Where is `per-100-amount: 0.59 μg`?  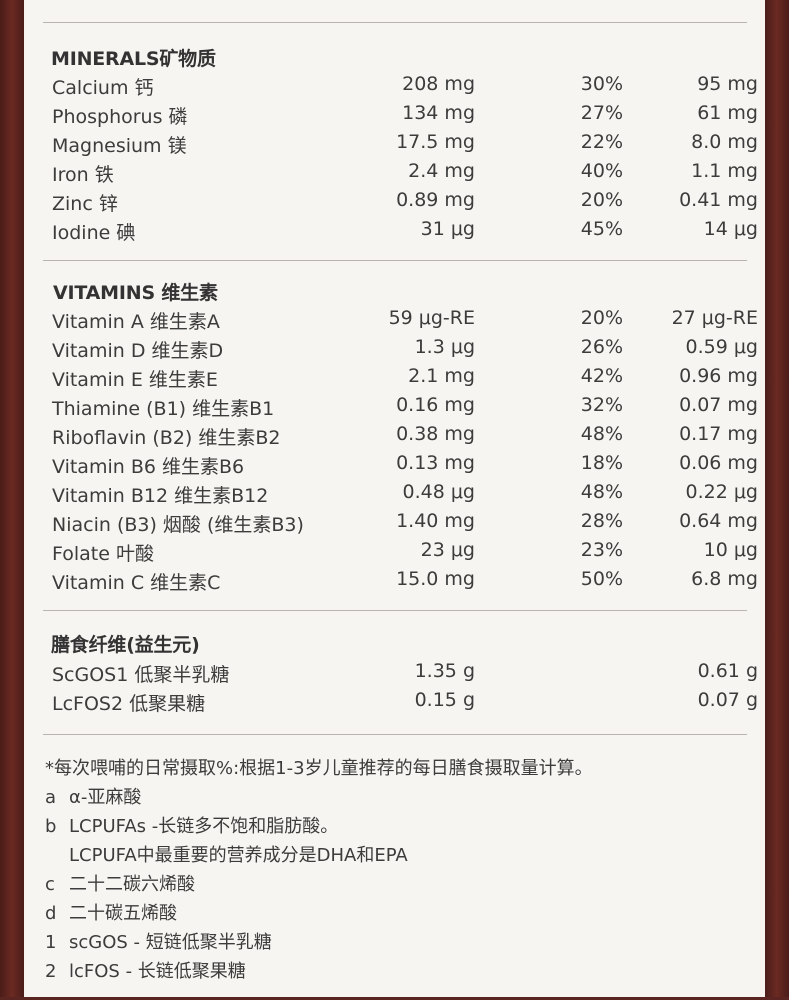 per-100-amount: 0.59 μg is located at coordinates (722, 347).